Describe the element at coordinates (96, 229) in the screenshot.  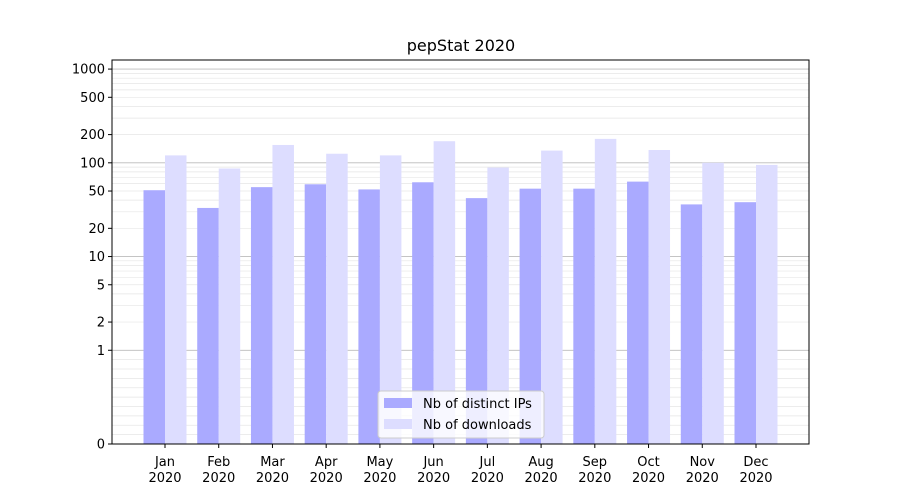
I see `y-tick-label: 20` at that location.